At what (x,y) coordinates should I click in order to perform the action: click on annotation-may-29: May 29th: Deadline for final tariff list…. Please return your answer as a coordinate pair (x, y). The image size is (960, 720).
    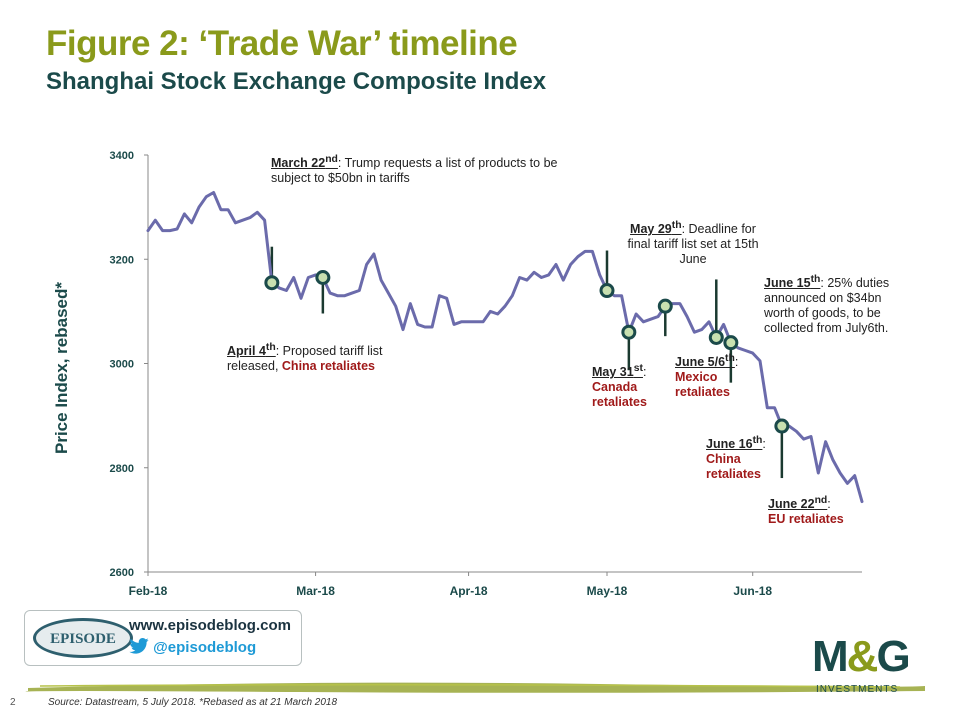
    Looking at the image, I should click on (693, 243).